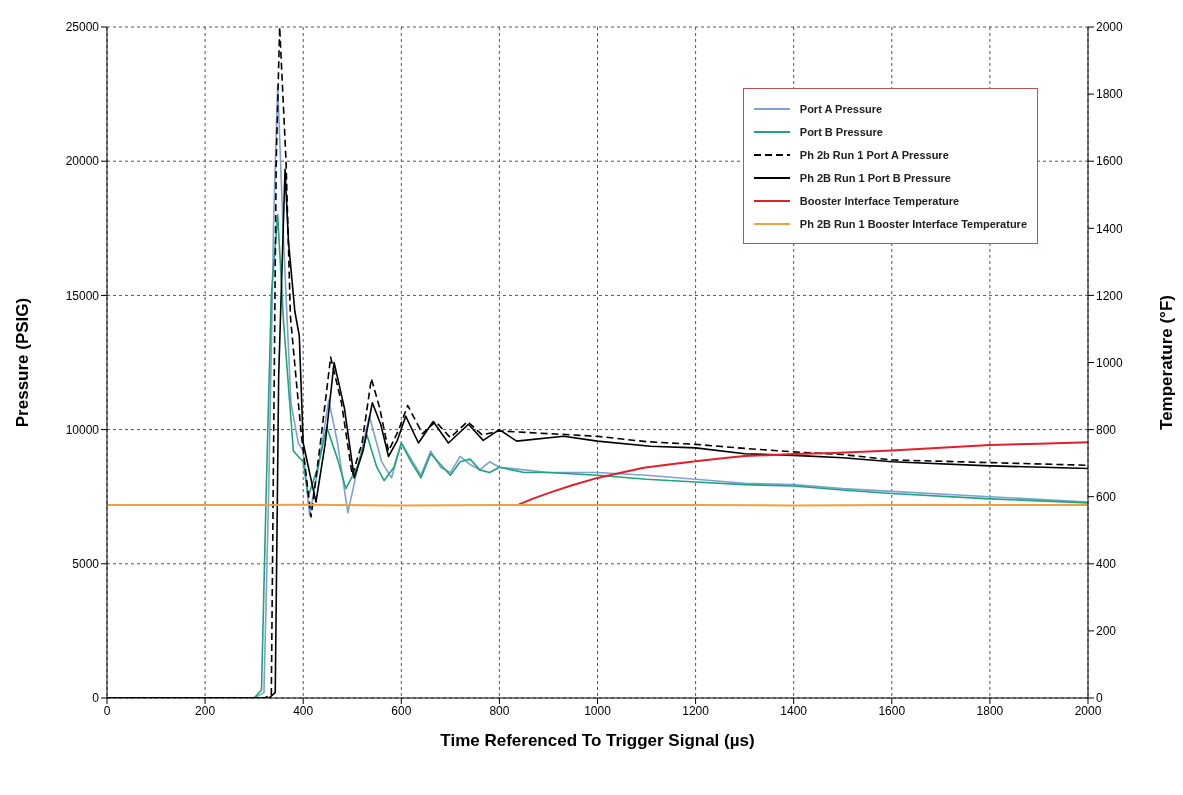 The height and width of the screenshot is (795, 1183). Describe the element at coordinates (841, 131) in the screenshot. I see `legend-label: Port B Pressure` at that location.